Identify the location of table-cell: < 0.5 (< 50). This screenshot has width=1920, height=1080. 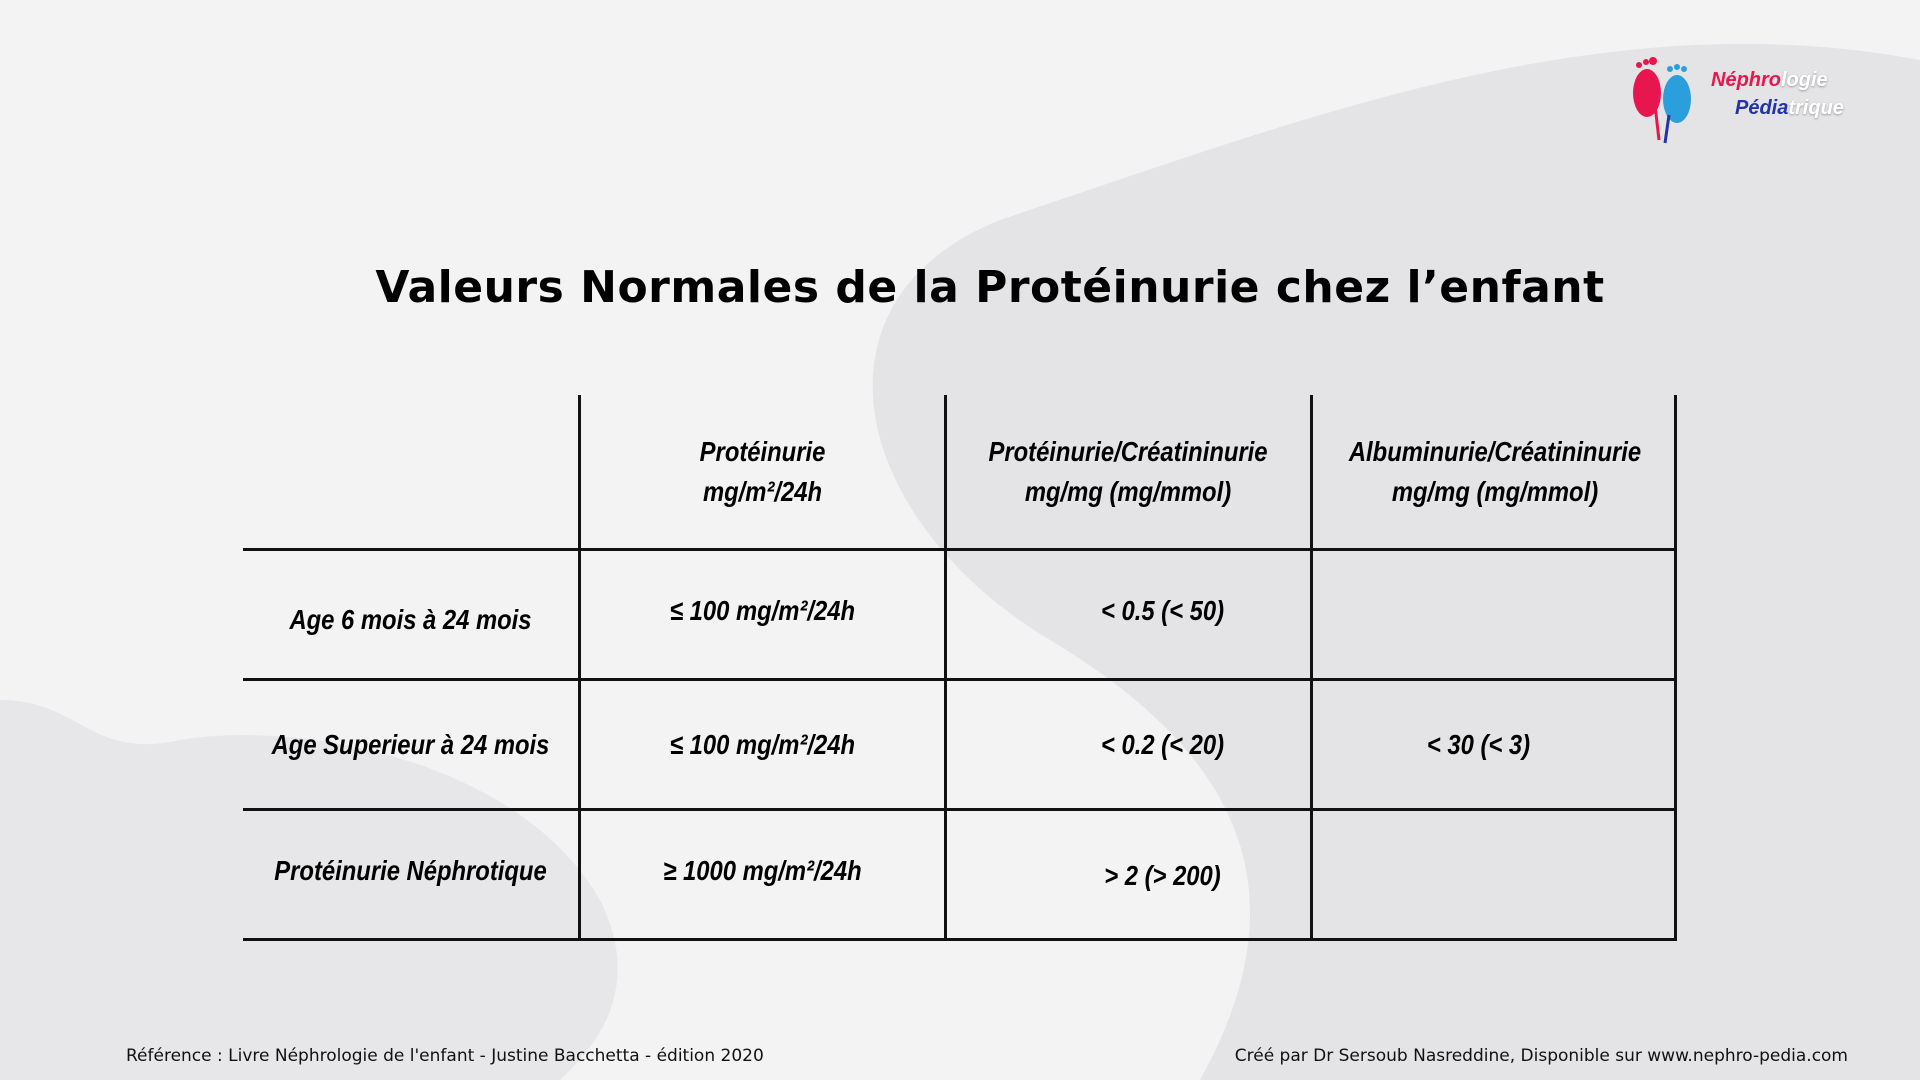
(1162, 610).